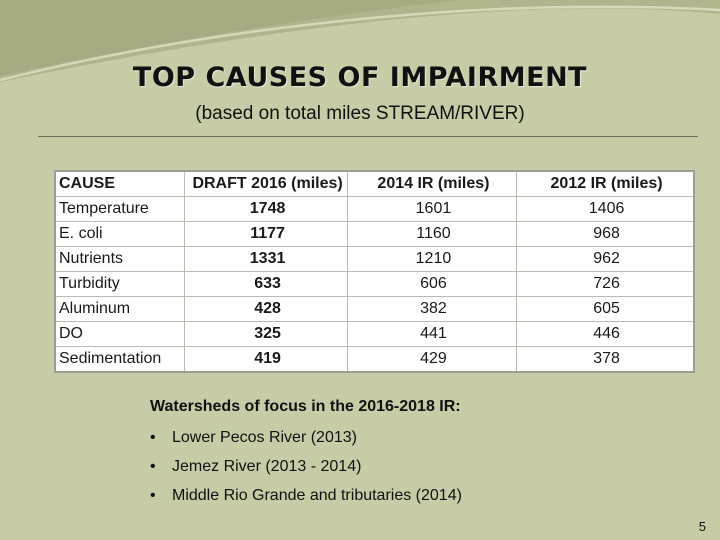 Image resolution: width=720 pixels, height=540 pixels. What do you see at coordinates (264, 437) in the screenshot?
I see `watershed-name: Lower Pecos River (2013)` at bounding box center [264, 437].